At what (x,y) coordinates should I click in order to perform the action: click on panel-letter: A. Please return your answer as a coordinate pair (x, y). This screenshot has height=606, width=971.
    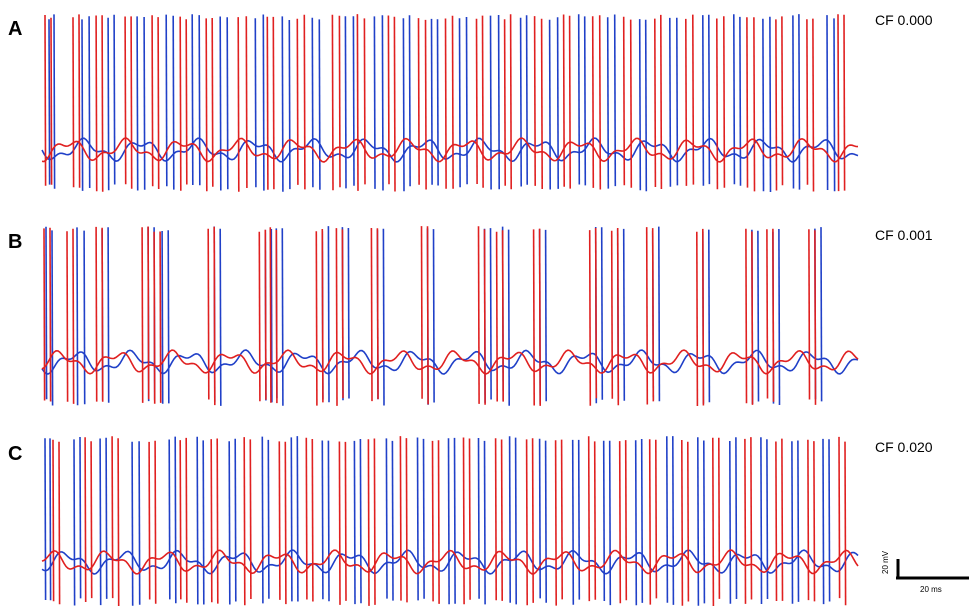
    Looking at the image, I should click on (15, 29).